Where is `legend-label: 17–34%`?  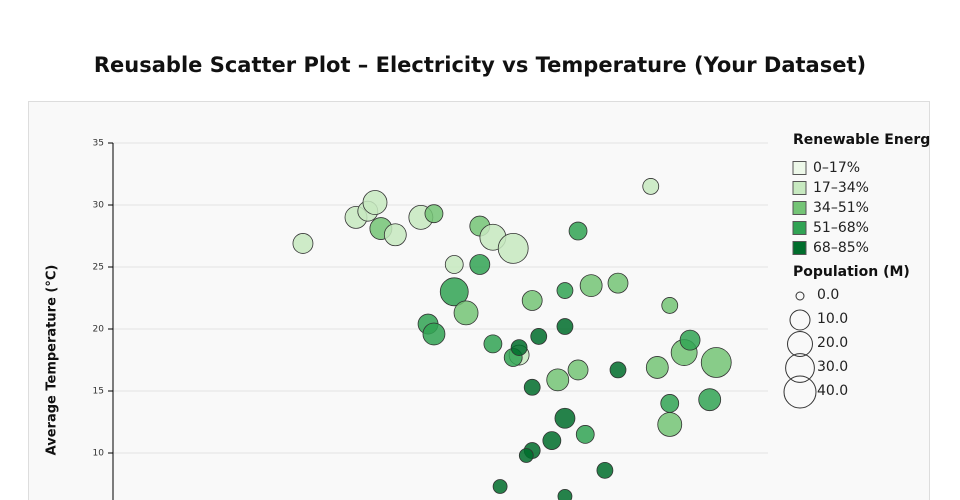 legend-label: 17–34% is located at coordinates (841, 188).